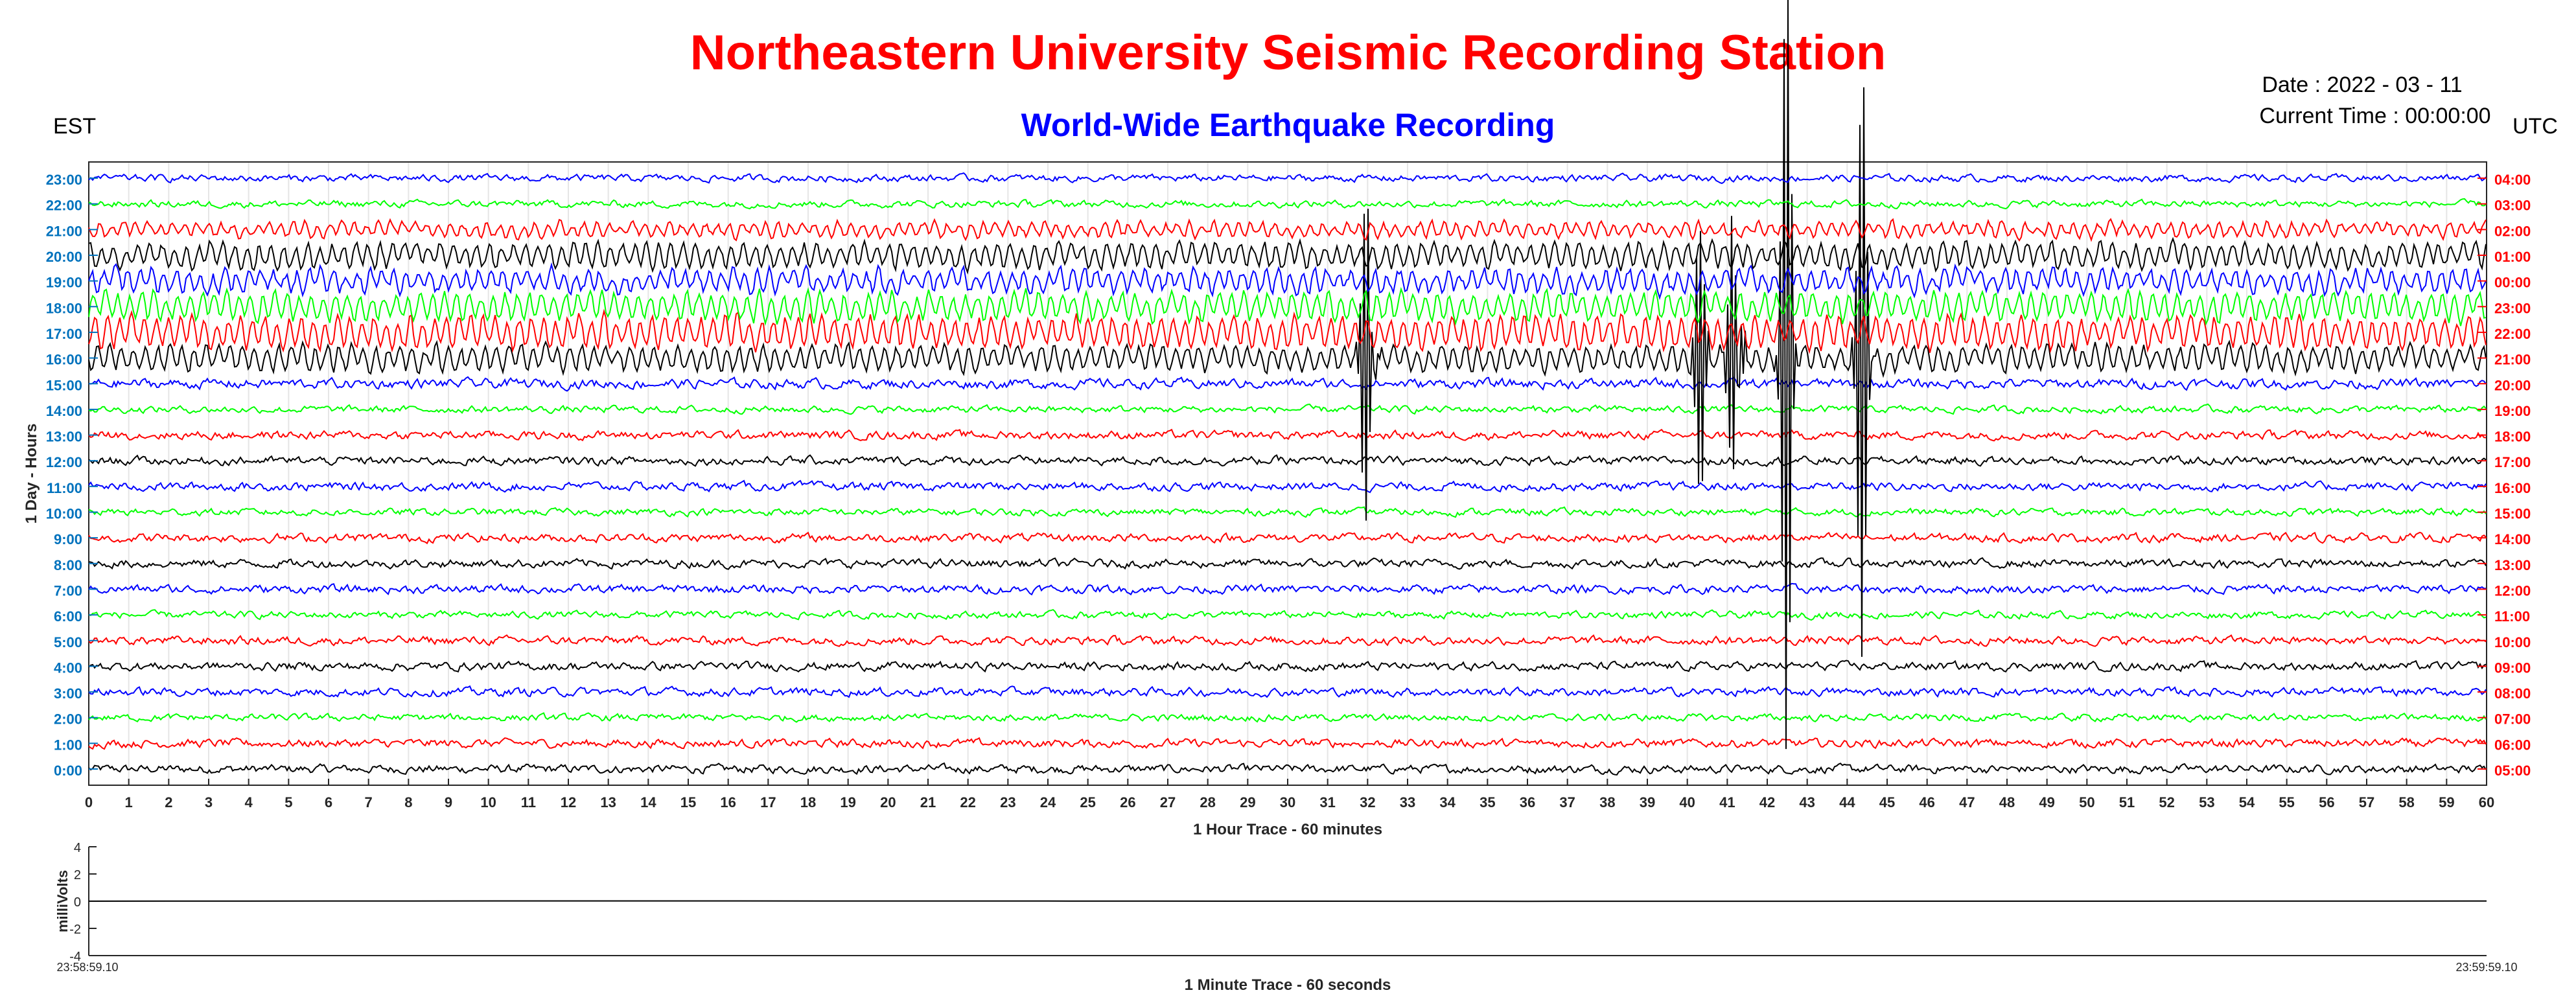 The width and height of the screenshot is (2576, 999). I want to click on left-tick-label: 10:00, so click(64, 514).